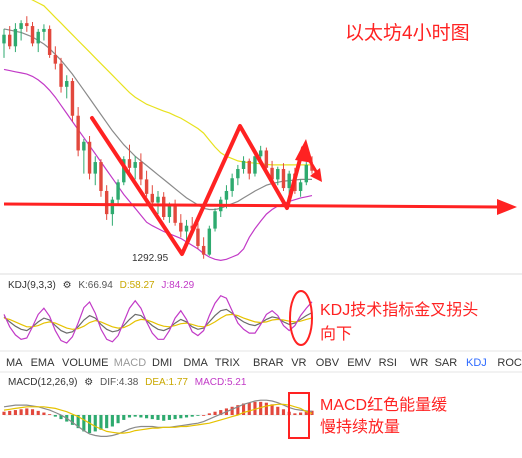 The image size is (522, 458). I want to click on macd-highlight-box, so click(299, 415).